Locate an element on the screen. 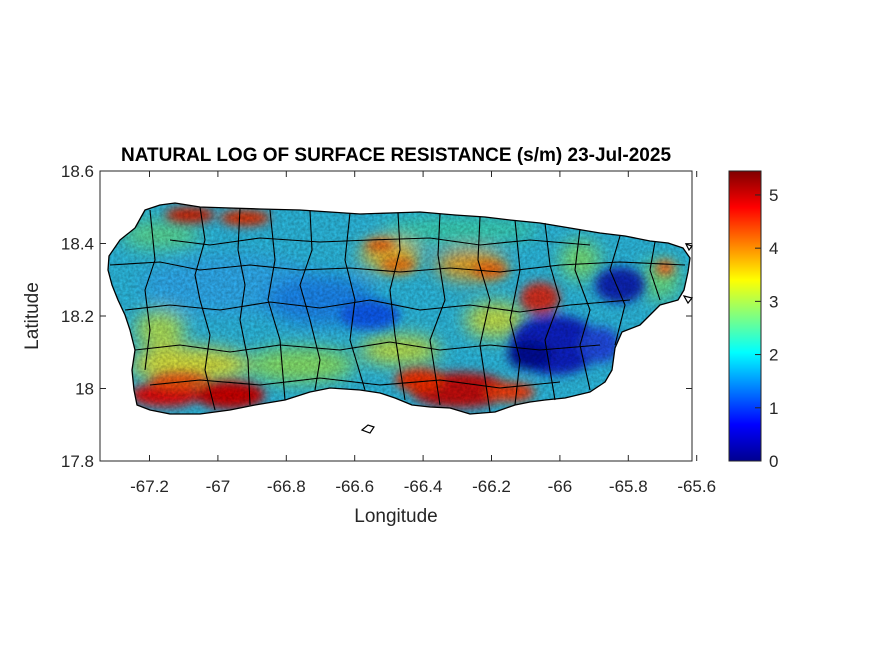 This screenshot has height=656, width=875. x-tick-label: -66 is located at coordinates (560, 486).